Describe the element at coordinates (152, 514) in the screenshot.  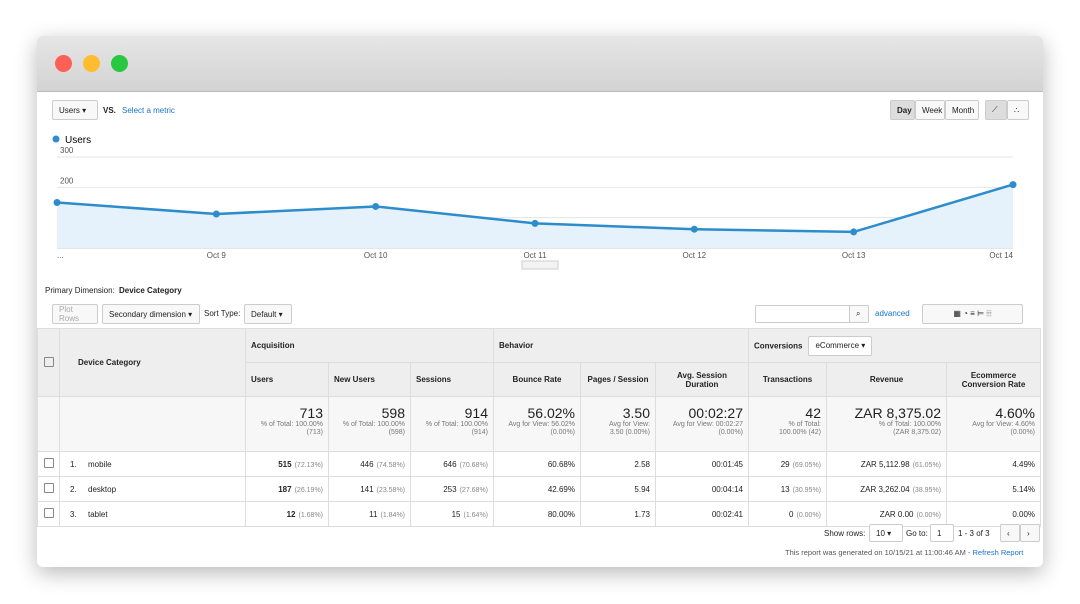
I see `dimension-cell: 3. tablet` at that location.